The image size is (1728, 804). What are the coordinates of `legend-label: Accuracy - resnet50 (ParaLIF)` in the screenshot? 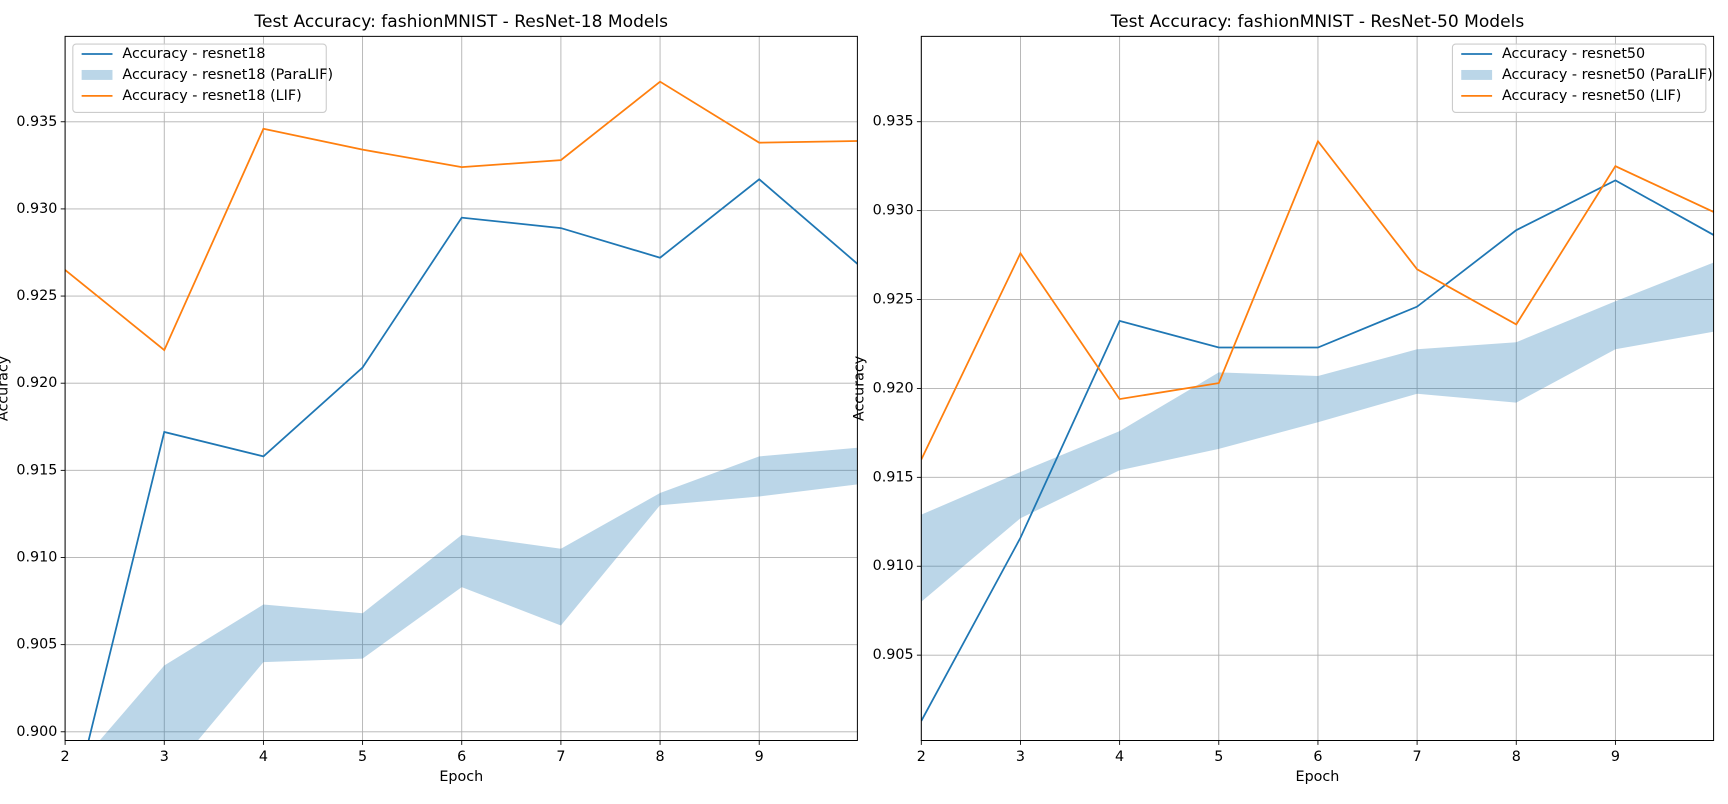 It's located at (1607, 75).